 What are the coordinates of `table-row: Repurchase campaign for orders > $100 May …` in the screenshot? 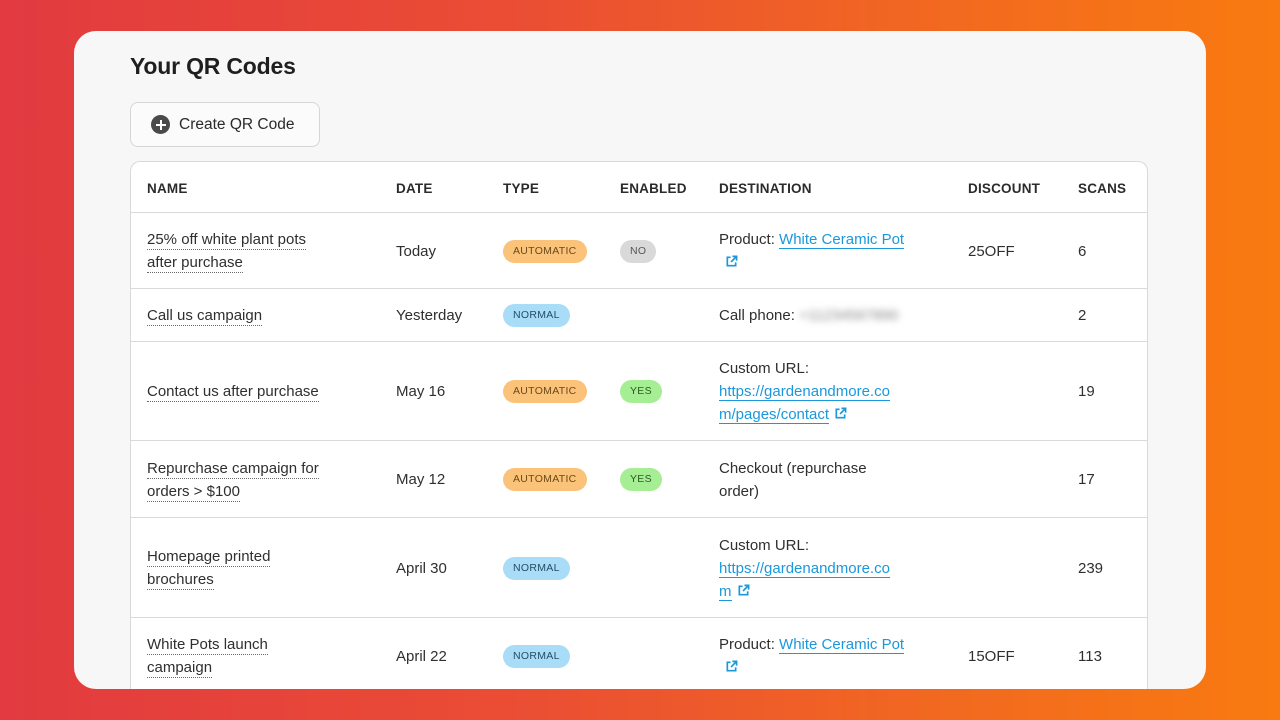 It's located at (639, 479).